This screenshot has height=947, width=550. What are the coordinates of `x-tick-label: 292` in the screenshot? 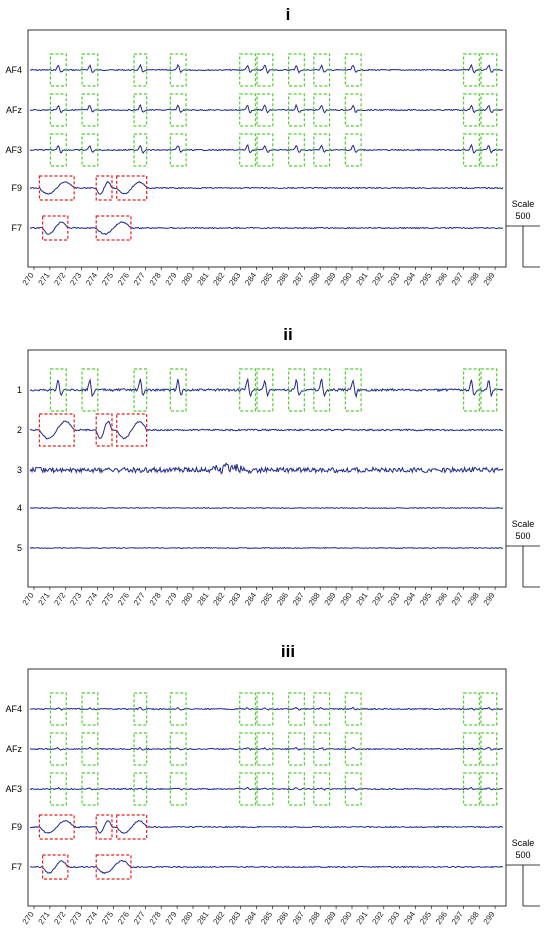 It's located at (377, 918).